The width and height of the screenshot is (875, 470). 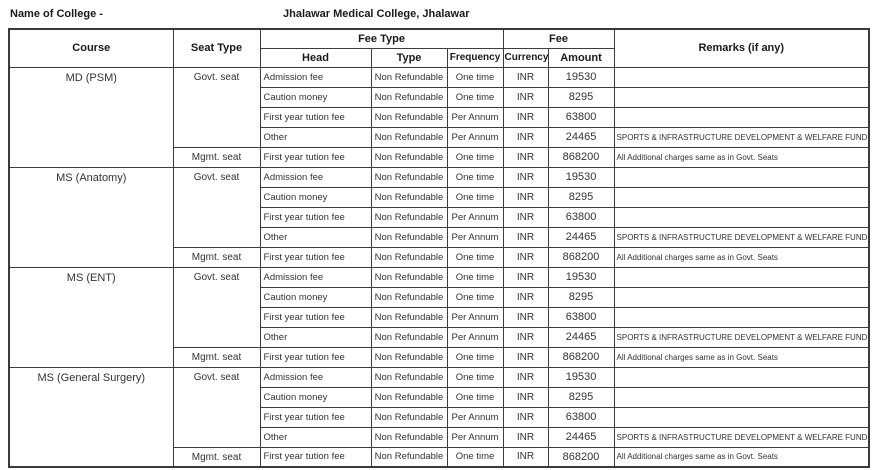 I want to click on header-fee-type: Fee Type, so click(x=381, y=38).